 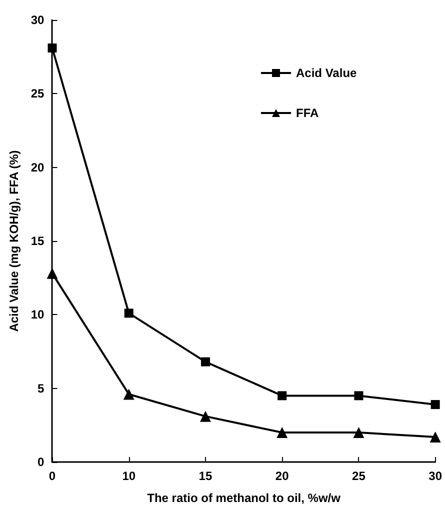 What do you see at coordinates (244, 498) in the screenshot?
I see `x-axis-title: The ratio of methanol to oil, %w/w` at bounding box center [244, 498].